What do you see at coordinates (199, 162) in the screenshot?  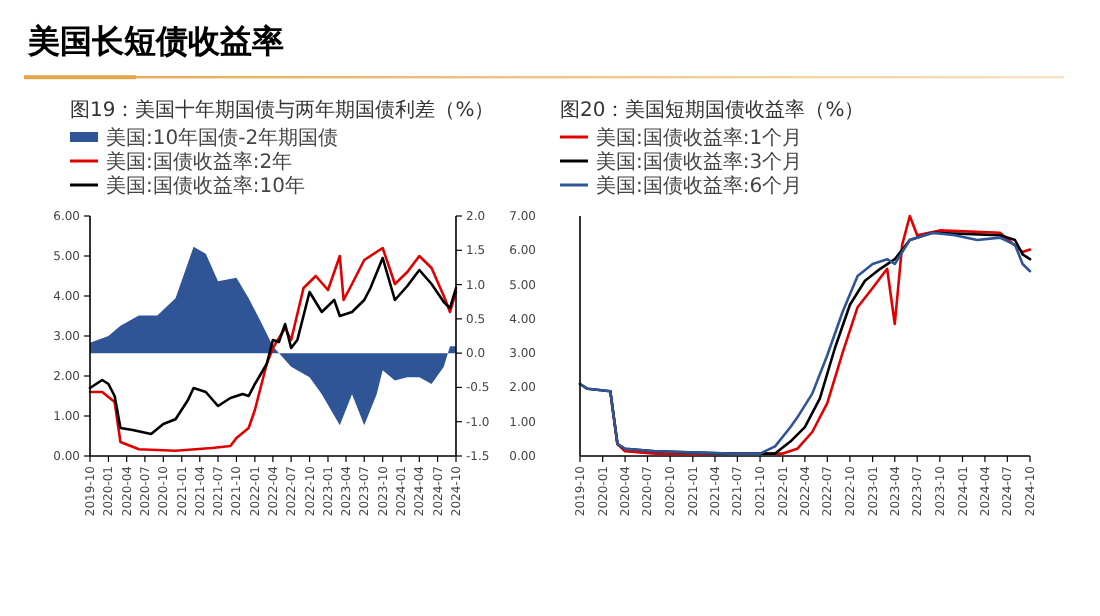 I see `legend-label: 美国:国债收益率:2年` at bounding box center [199, 162].